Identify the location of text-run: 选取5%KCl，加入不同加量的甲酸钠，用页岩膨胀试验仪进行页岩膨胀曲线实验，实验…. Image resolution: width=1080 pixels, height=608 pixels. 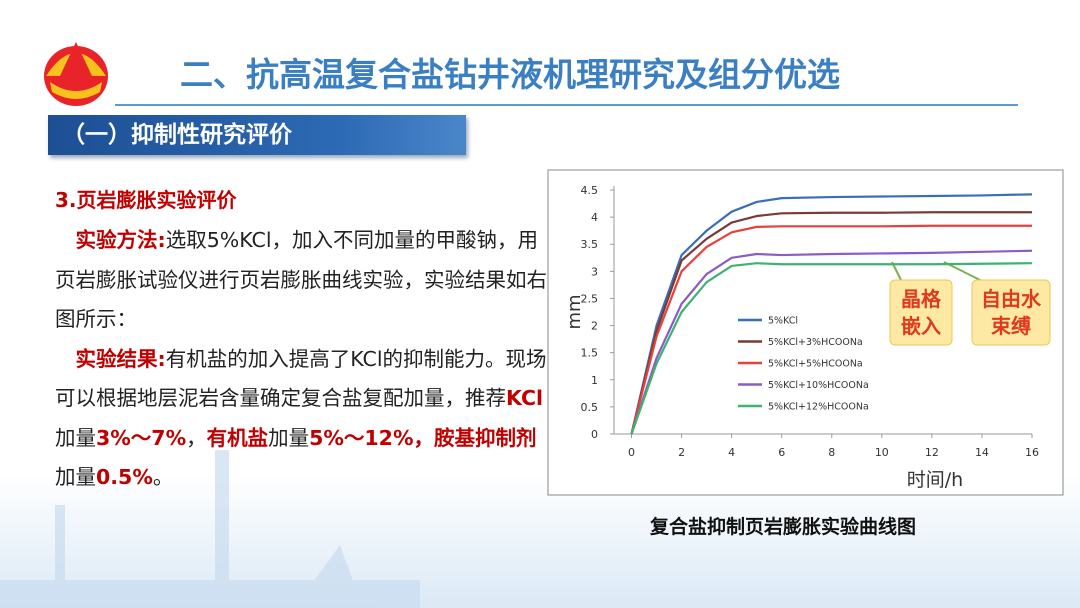
(301, 279).